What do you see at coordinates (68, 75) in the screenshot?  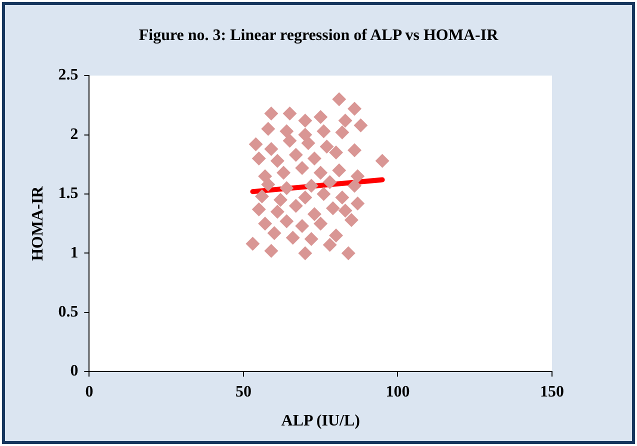 I see `y-tick-label: 2.5` at bounding box center [68, 75].